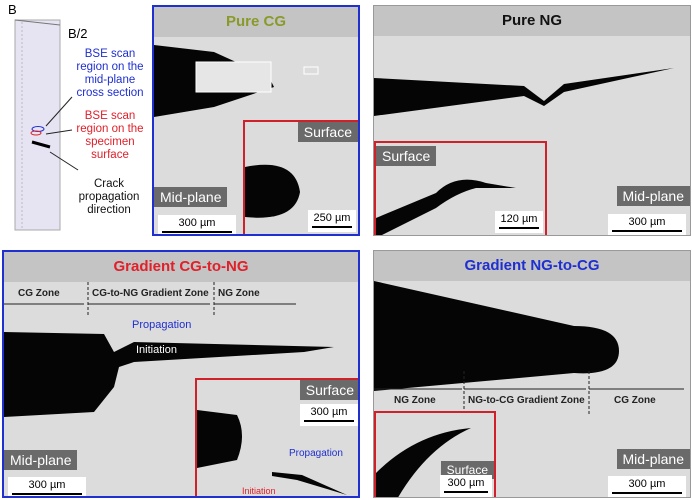 This screenshot has height=500, width=692. I want to click on panel-title: Gradient NG-to-CG, so click(532, 266).